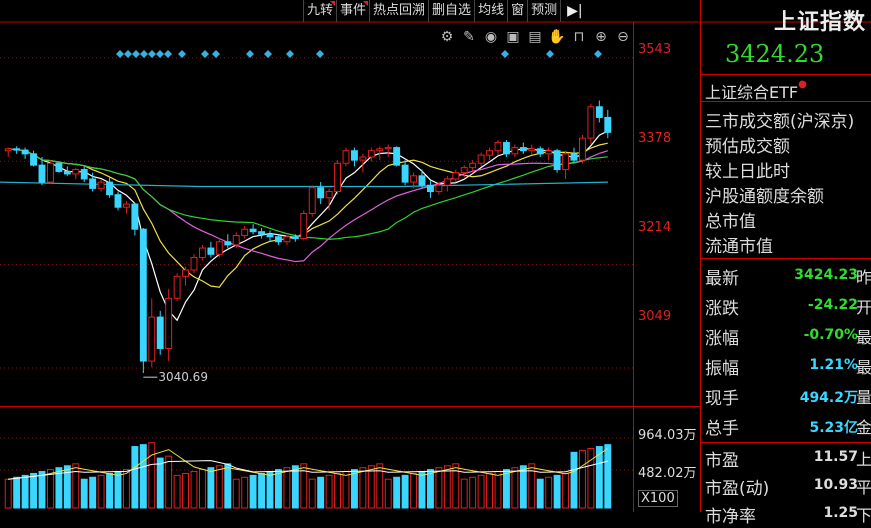 The height and width of the screenshot is (528, 871). I want to click on briefcase-icon: ▣, so click(513, 37).